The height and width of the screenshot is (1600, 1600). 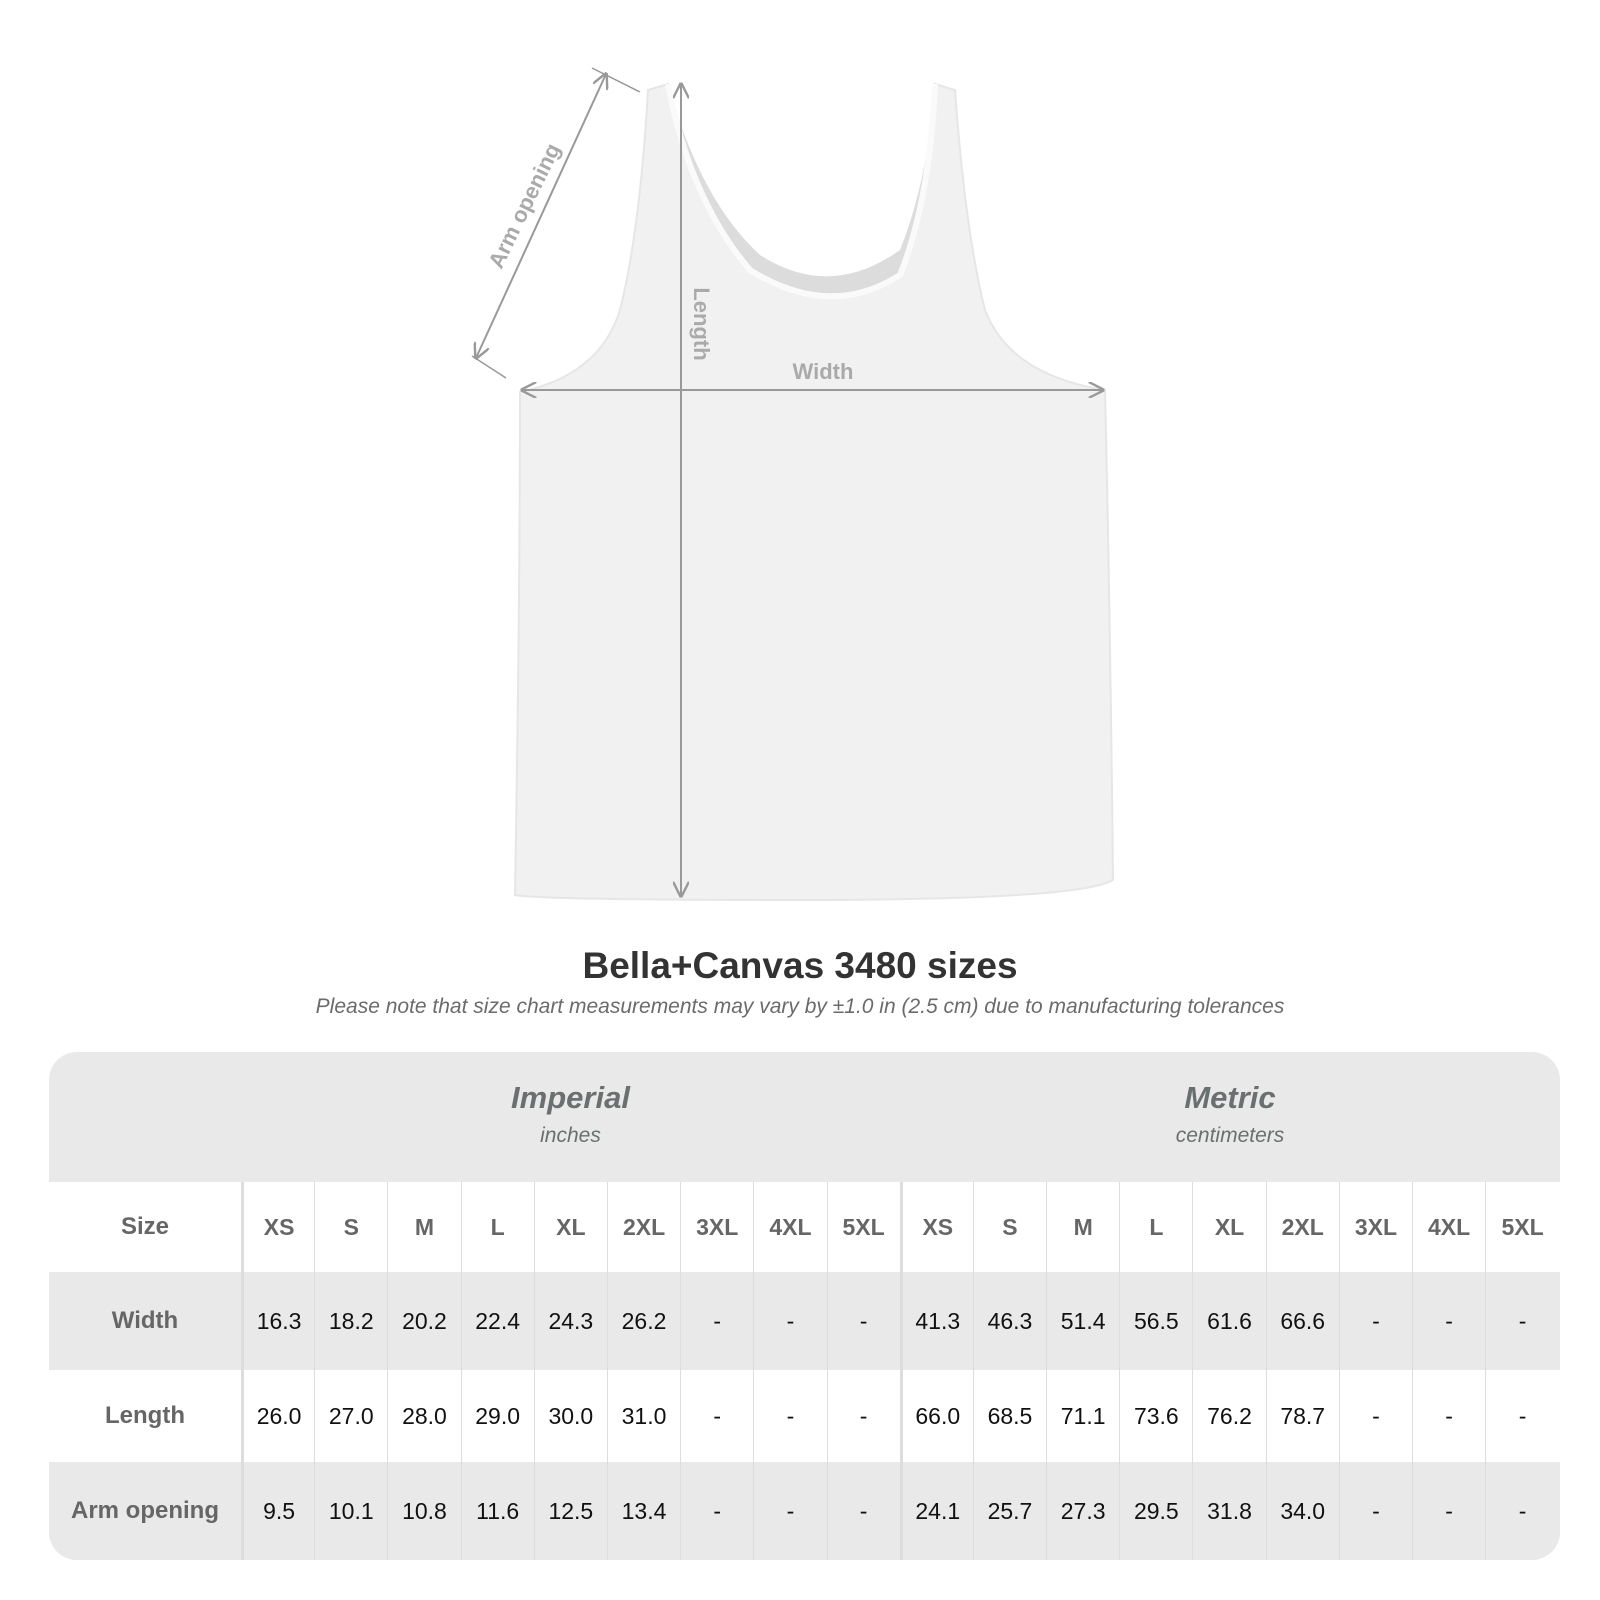 What do you see at coordinates (701, 323) in the screenshot?
I see `length-label: Length` at bounding box center [701, 323].